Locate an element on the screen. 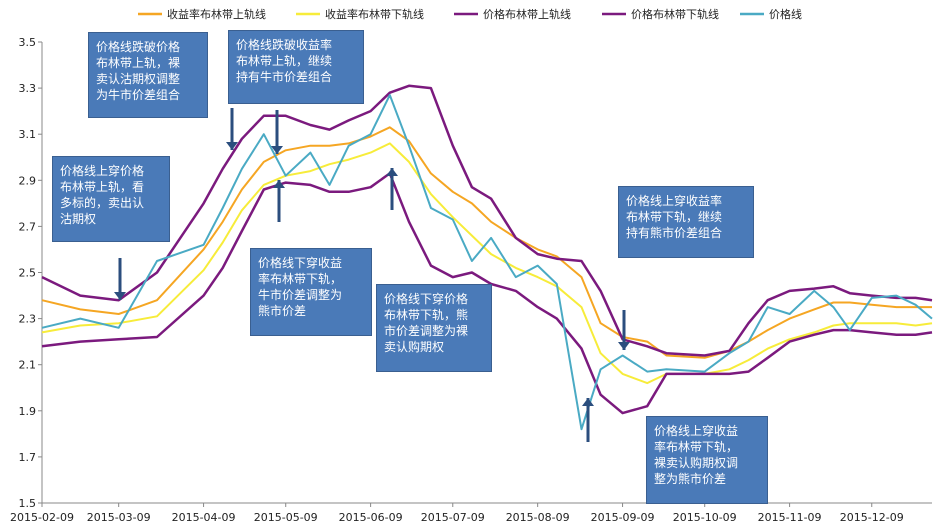 The image size is (942, 528). x-tick-label: 2015-07-09 is located at coordinates (453, 517).